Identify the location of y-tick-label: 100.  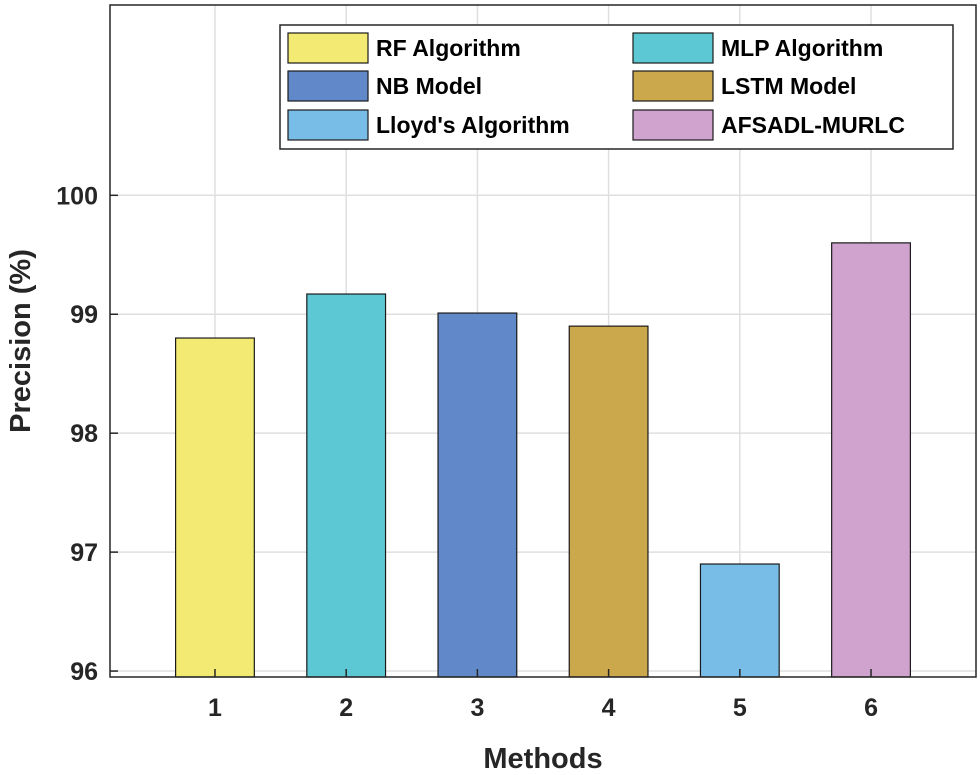
(77, 196).